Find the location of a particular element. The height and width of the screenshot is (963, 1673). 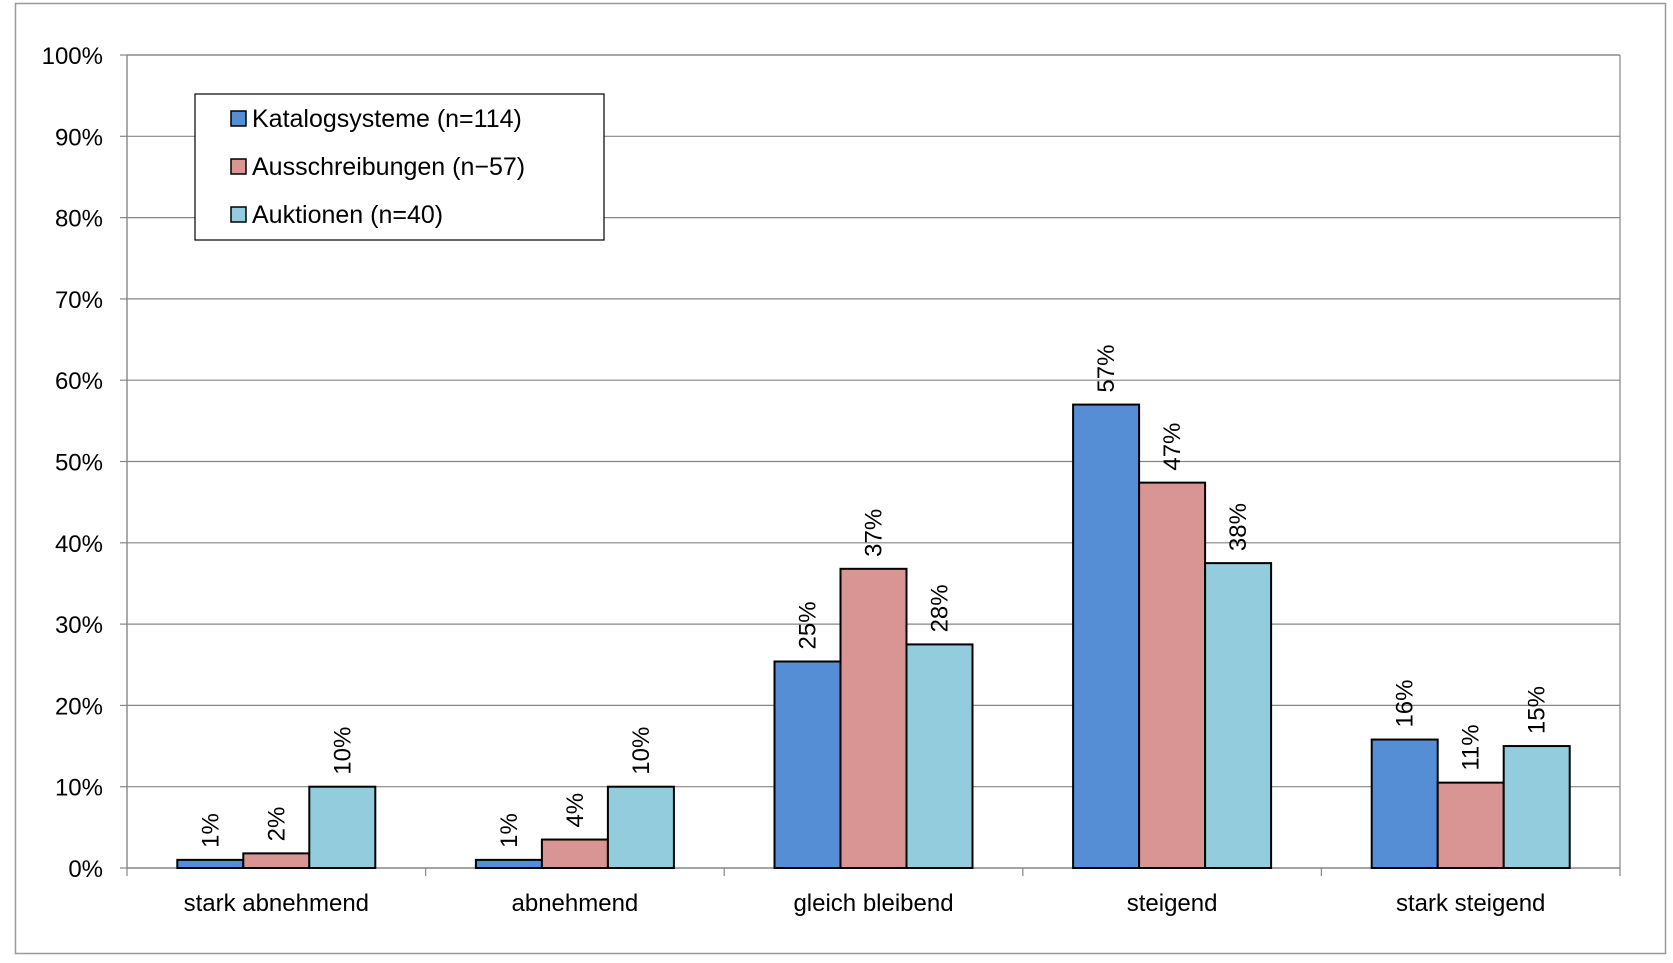

y-tick-label: 50% is located at coordinates (79, 463).